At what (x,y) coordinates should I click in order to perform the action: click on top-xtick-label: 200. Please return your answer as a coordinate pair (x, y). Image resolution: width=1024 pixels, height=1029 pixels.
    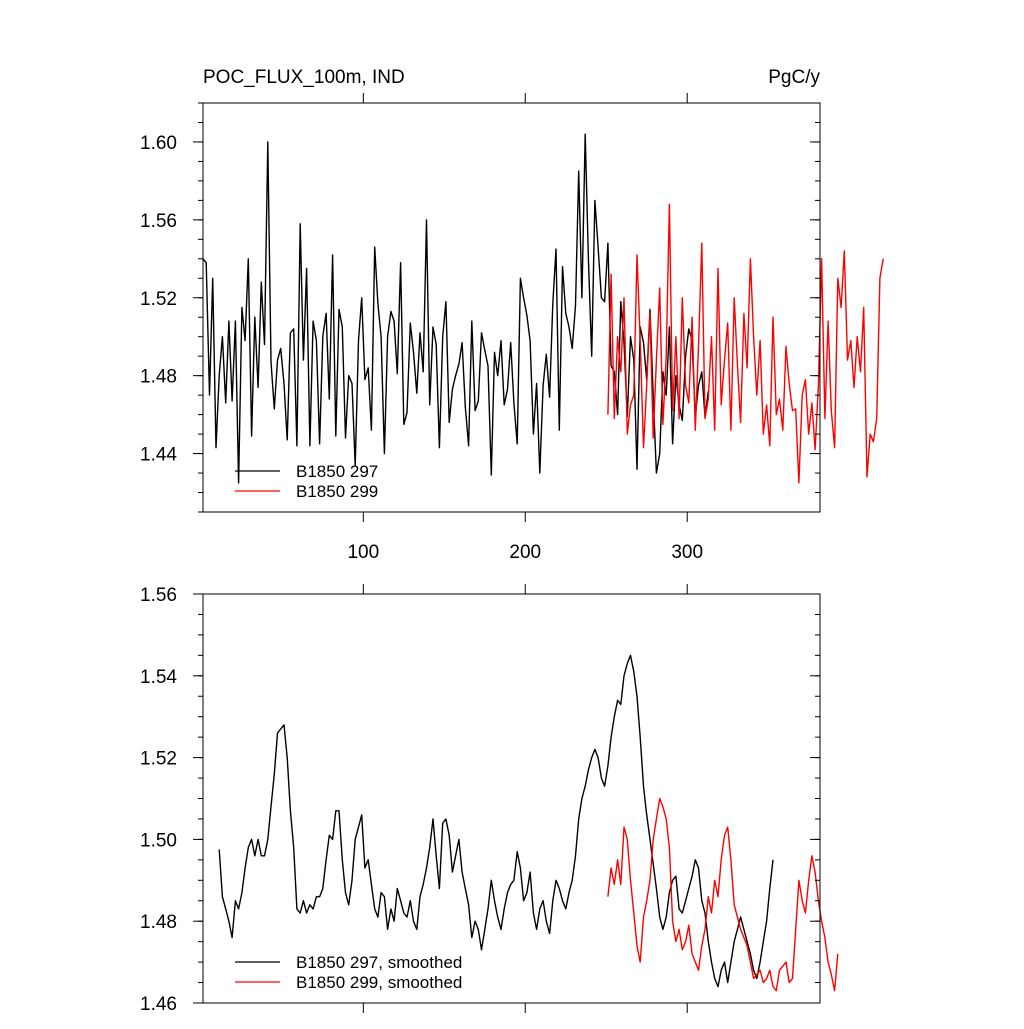
    Looking at the image, I should click on (525, 552).